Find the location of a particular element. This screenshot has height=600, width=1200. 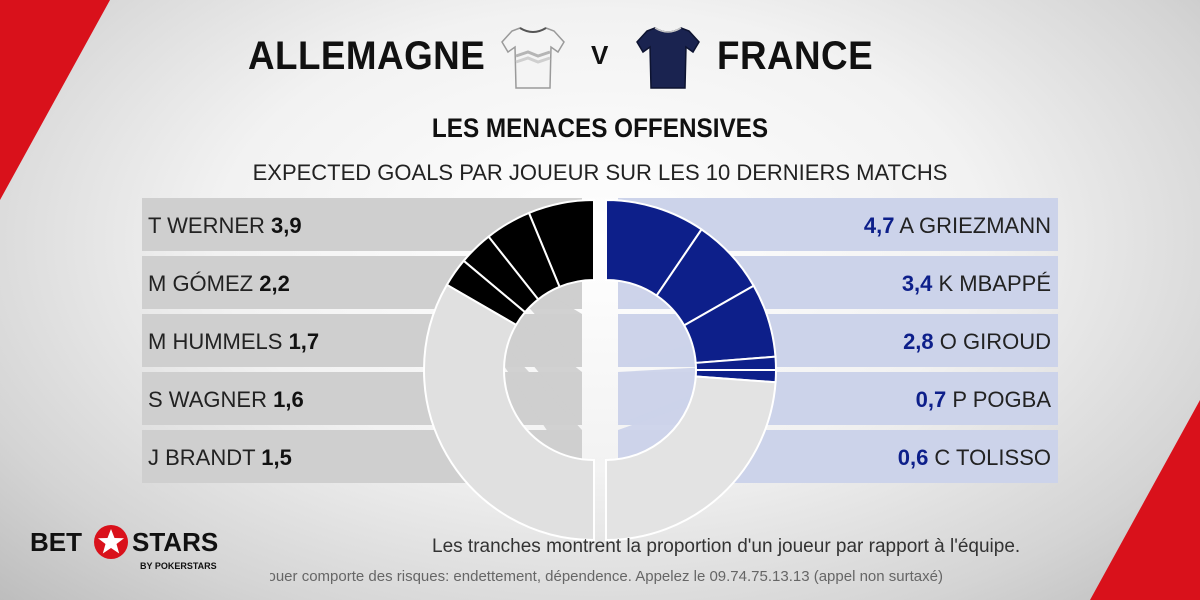

germany-player-value: 3,9 is located at coordinates (286, 225).